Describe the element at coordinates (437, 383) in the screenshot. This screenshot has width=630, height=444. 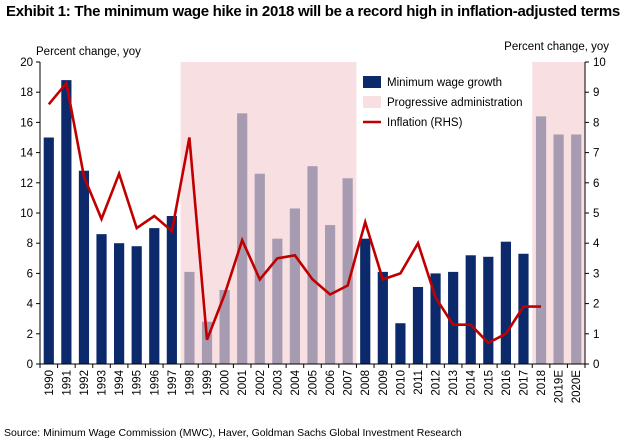
I see `x-tick-label: 2012` at that location.